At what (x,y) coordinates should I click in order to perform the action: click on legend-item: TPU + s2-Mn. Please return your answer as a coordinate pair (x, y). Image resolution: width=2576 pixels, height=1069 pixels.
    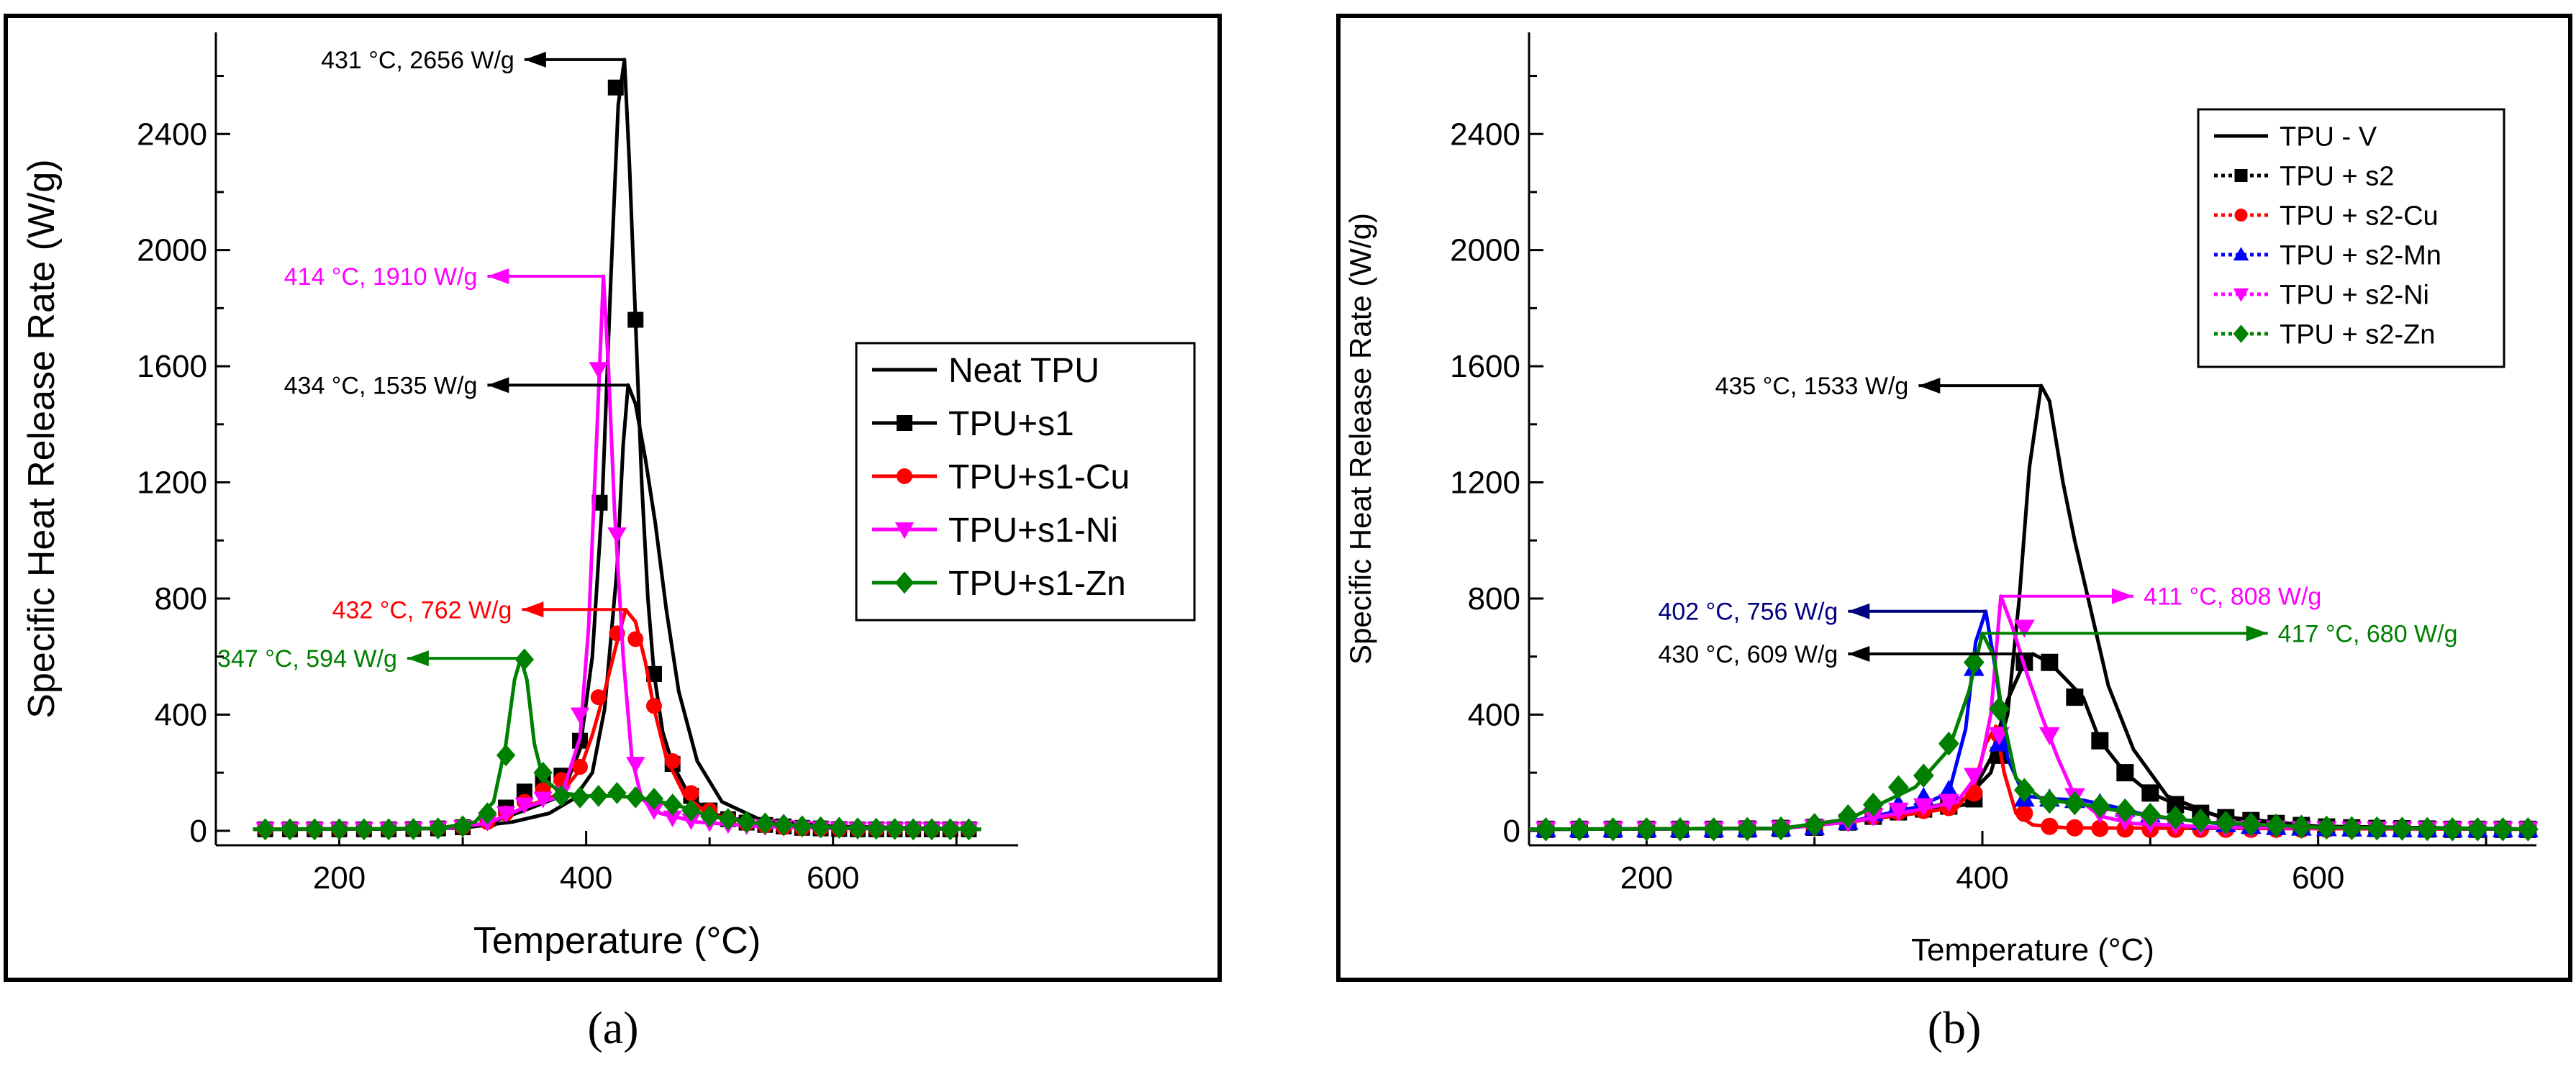
    Looking at the image, I should click on (2327, 255).